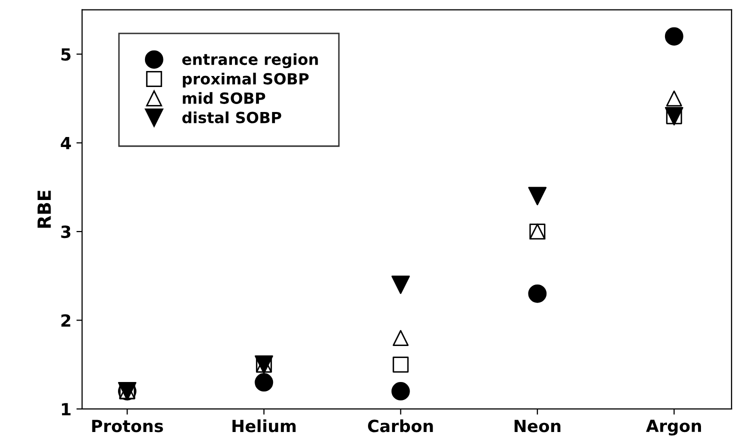 Image resolution: width=733 pixels, height=445 pixels. What do you see at coordinates (232, 117) in the screenshot?
I see `legend-label: distal SOBP` at bounding box center [232, 117].